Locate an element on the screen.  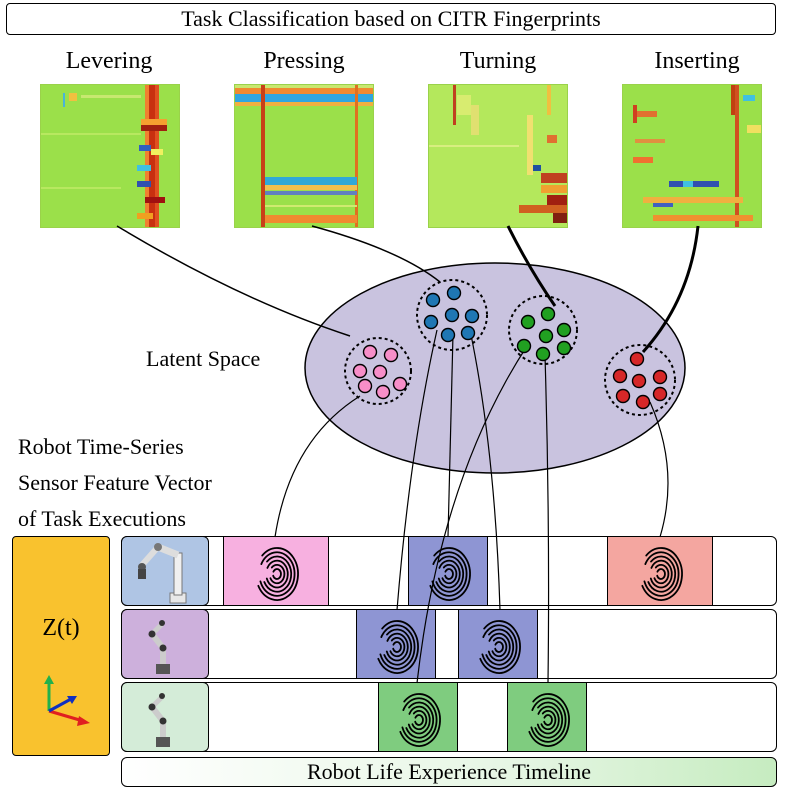
axes-icon is located at coordinates (67, 700).